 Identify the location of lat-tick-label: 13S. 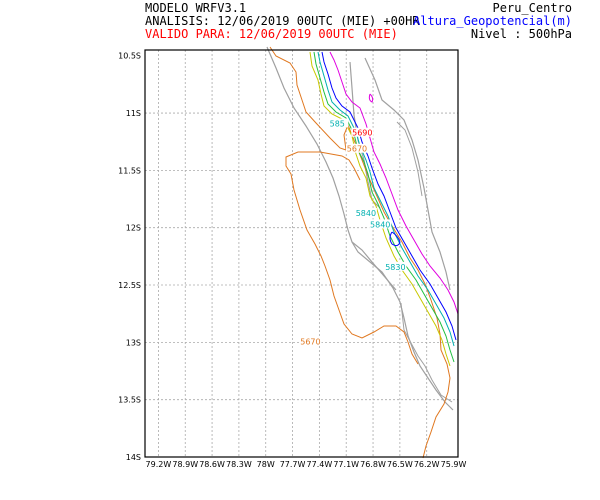
(133, 342).